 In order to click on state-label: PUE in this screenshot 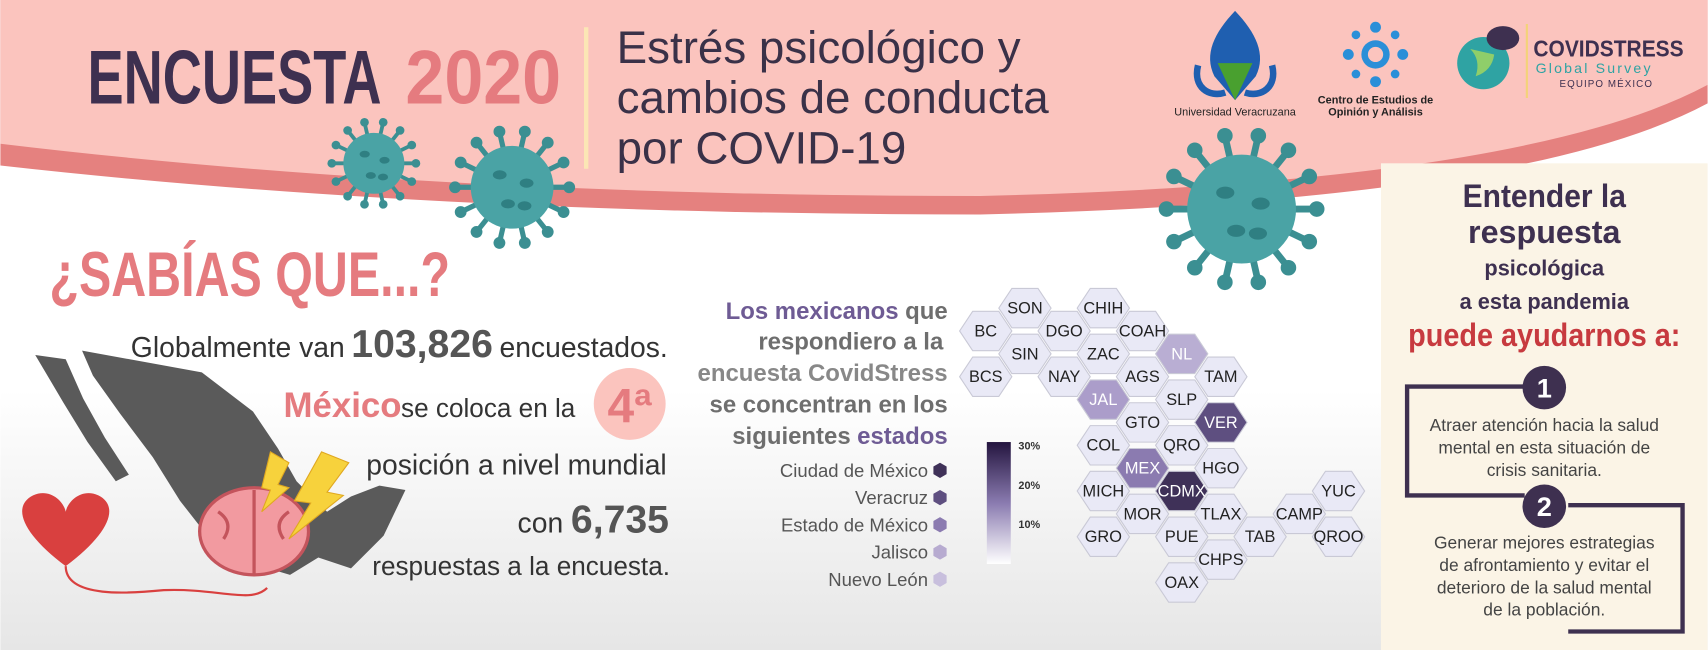, I will do `click(1182, 537)`.